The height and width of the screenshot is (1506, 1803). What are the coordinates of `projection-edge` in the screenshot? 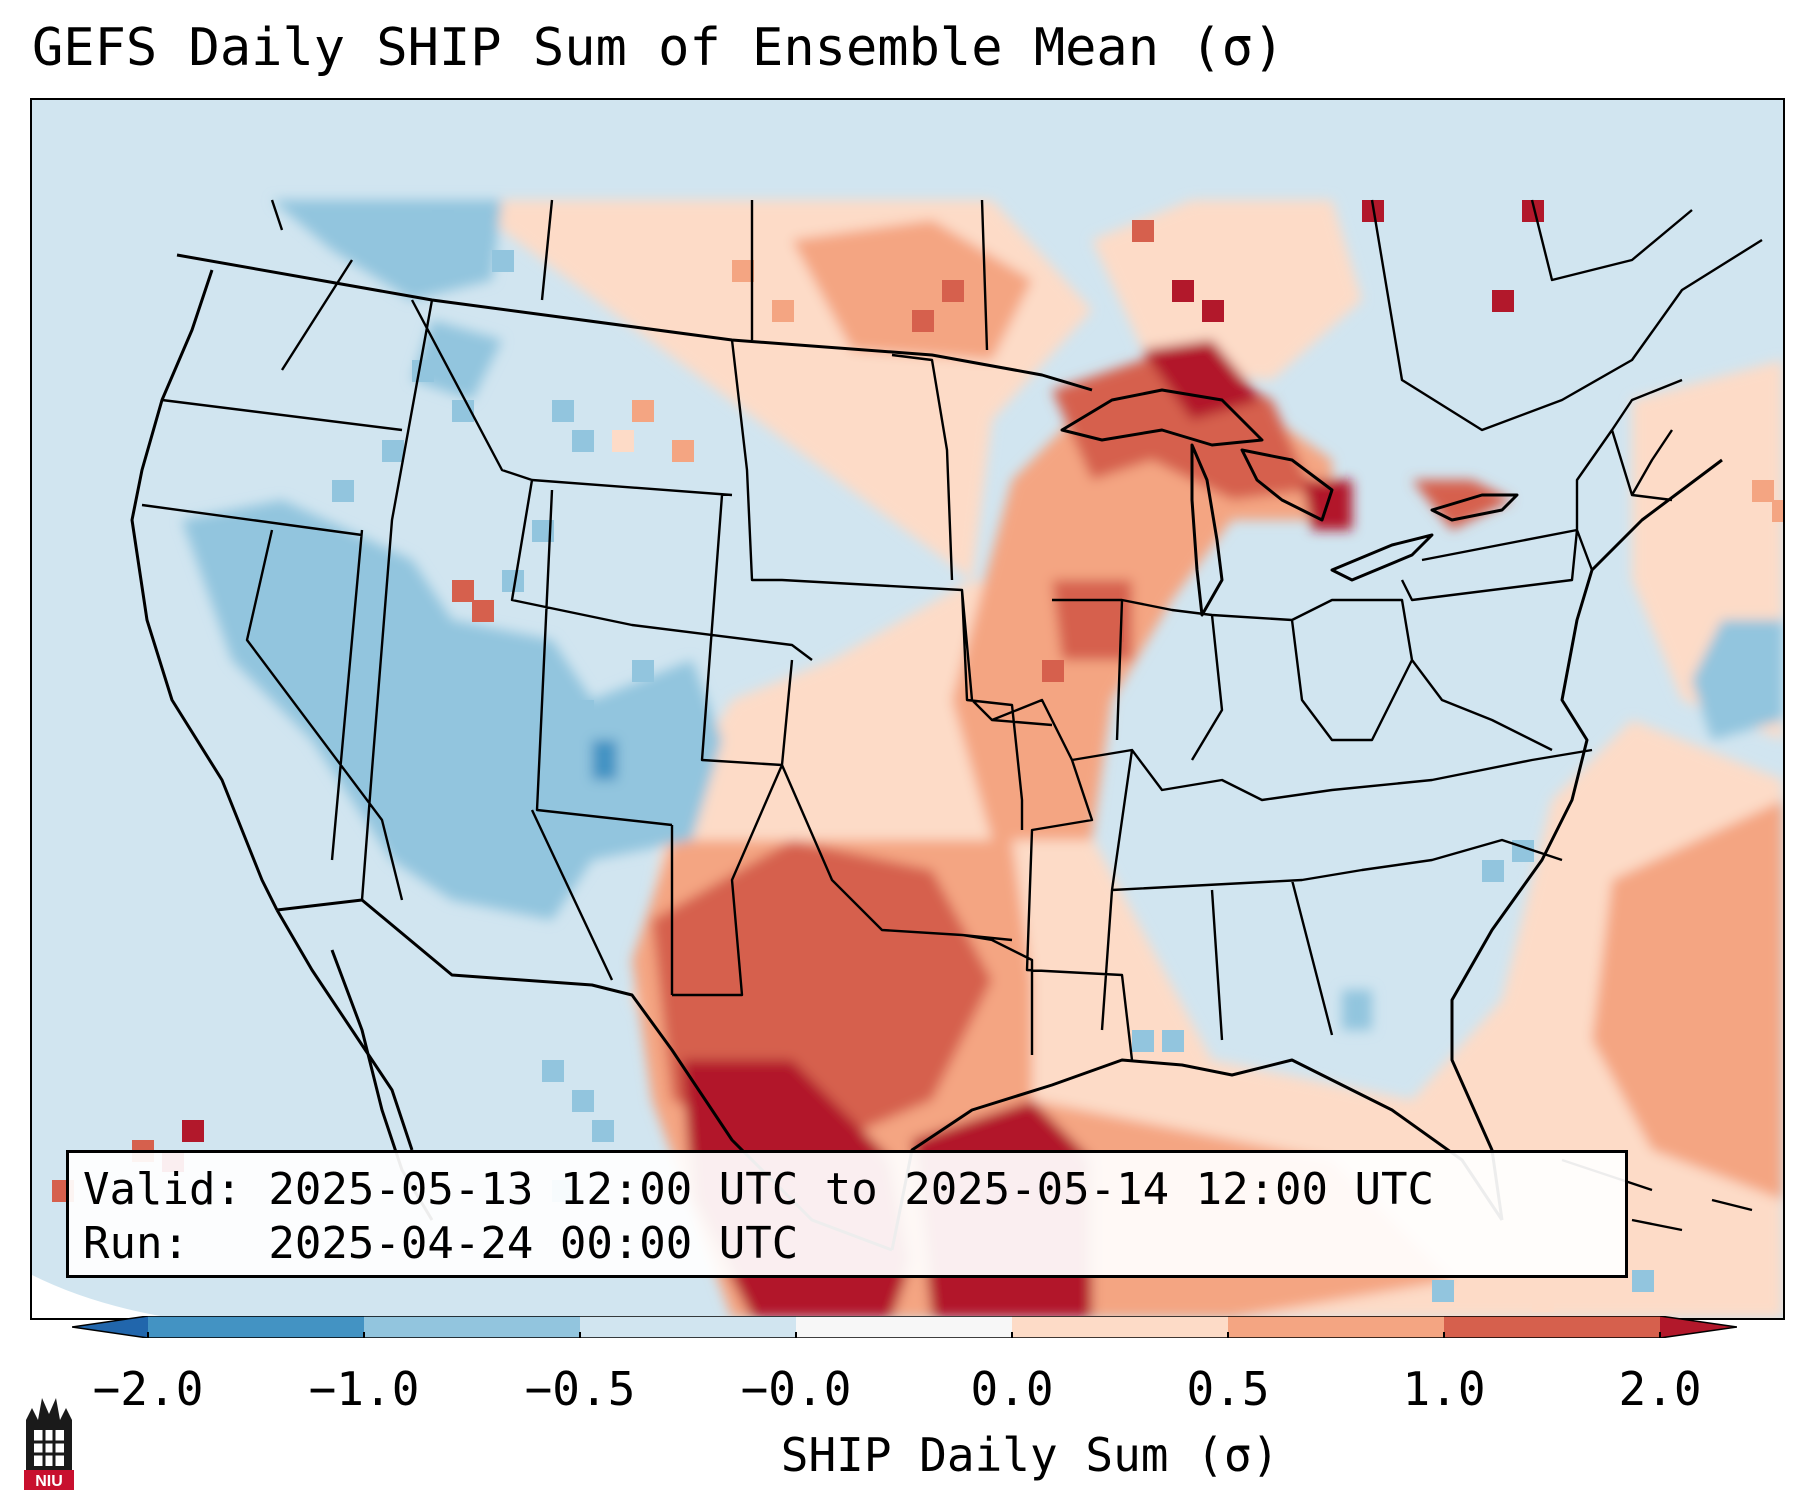 It's located at (102, 1296).